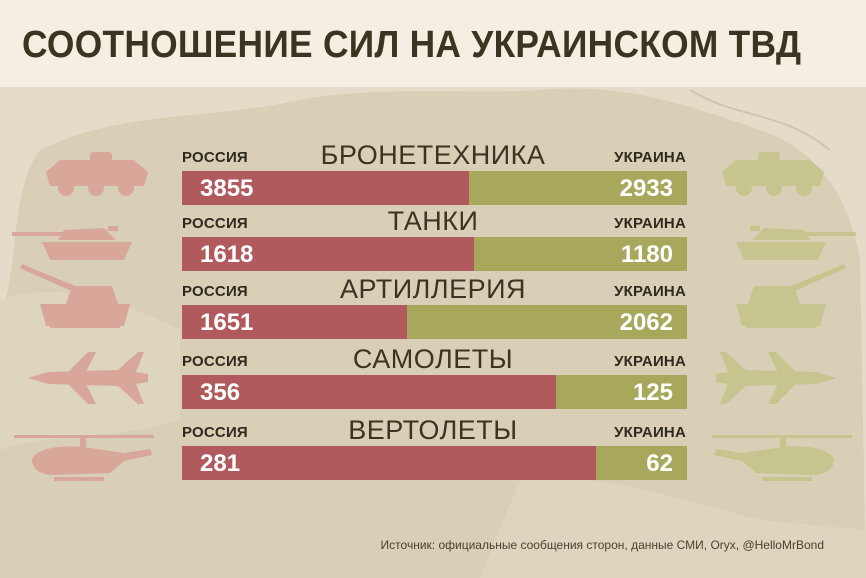  I want to click on ukraine-bar: 356 125, so click(434, 392).